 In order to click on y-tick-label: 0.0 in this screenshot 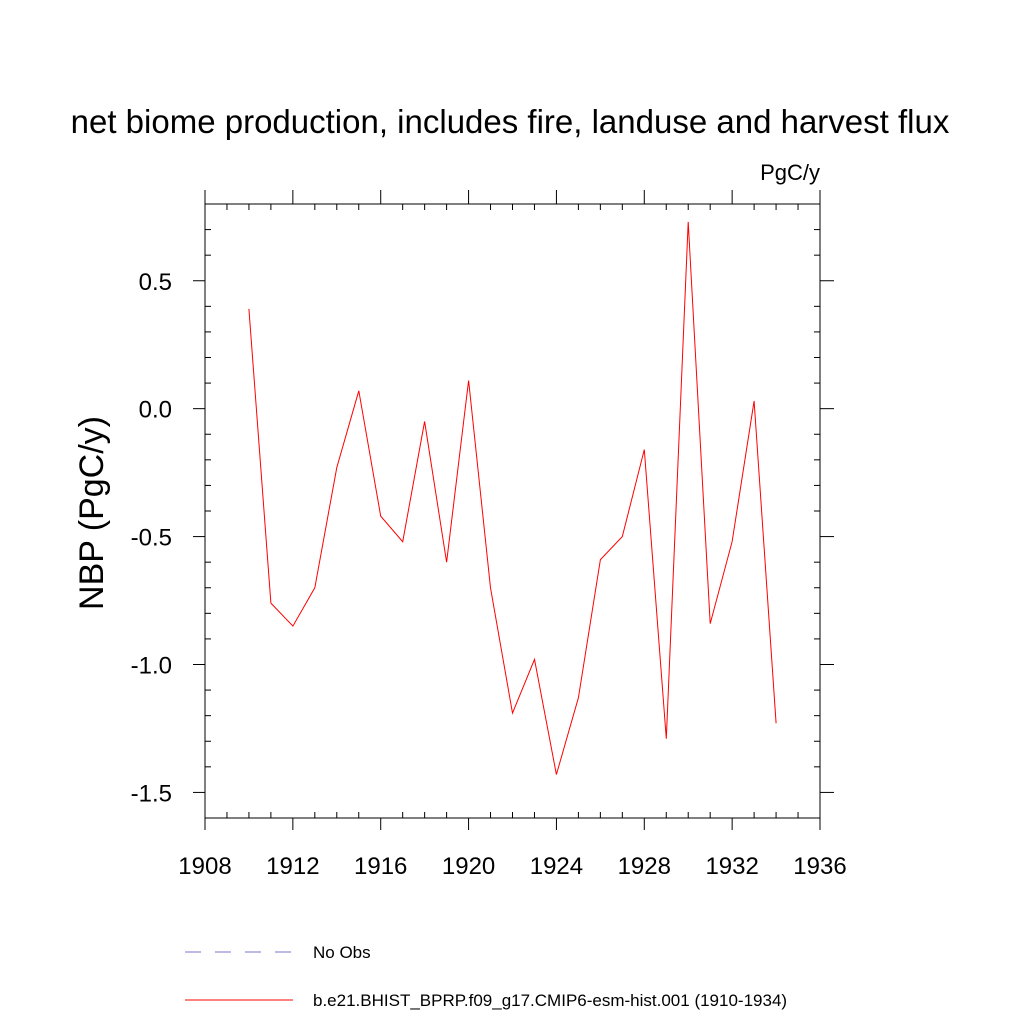, I will do `click(155, 410)`.